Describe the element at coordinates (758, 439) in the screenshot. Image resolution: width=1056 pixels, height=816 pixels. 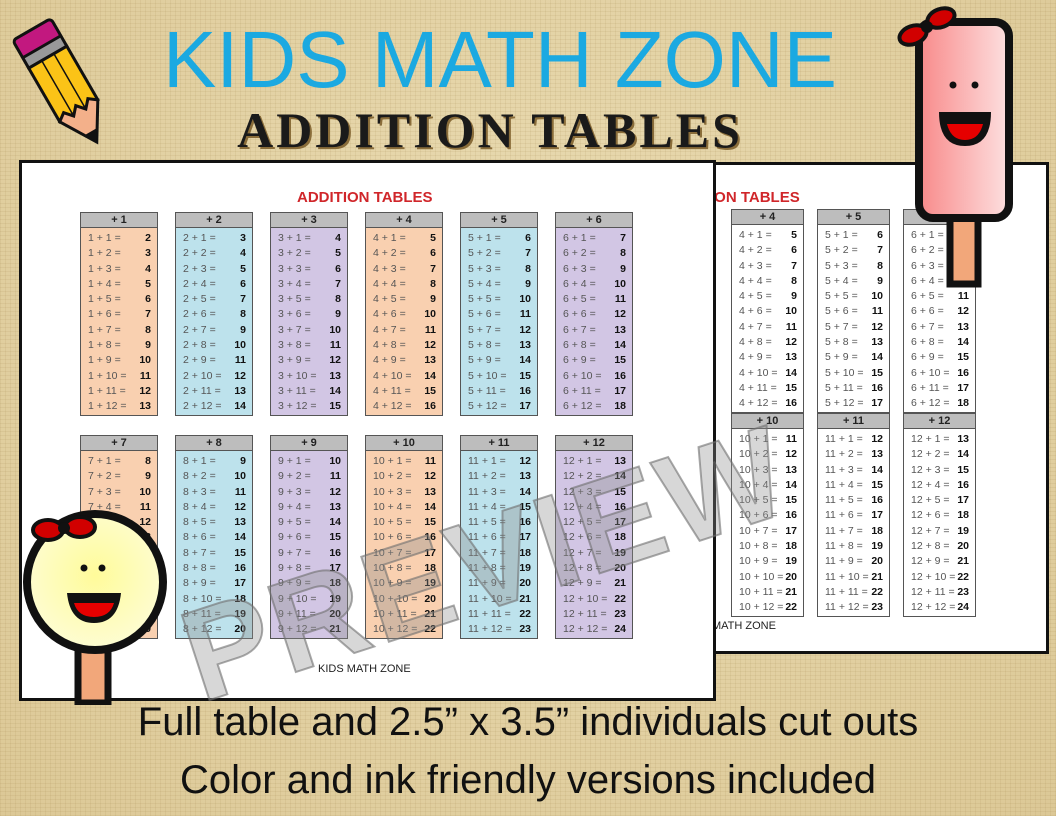
I see `equation: 10 + 1 =` at that location.